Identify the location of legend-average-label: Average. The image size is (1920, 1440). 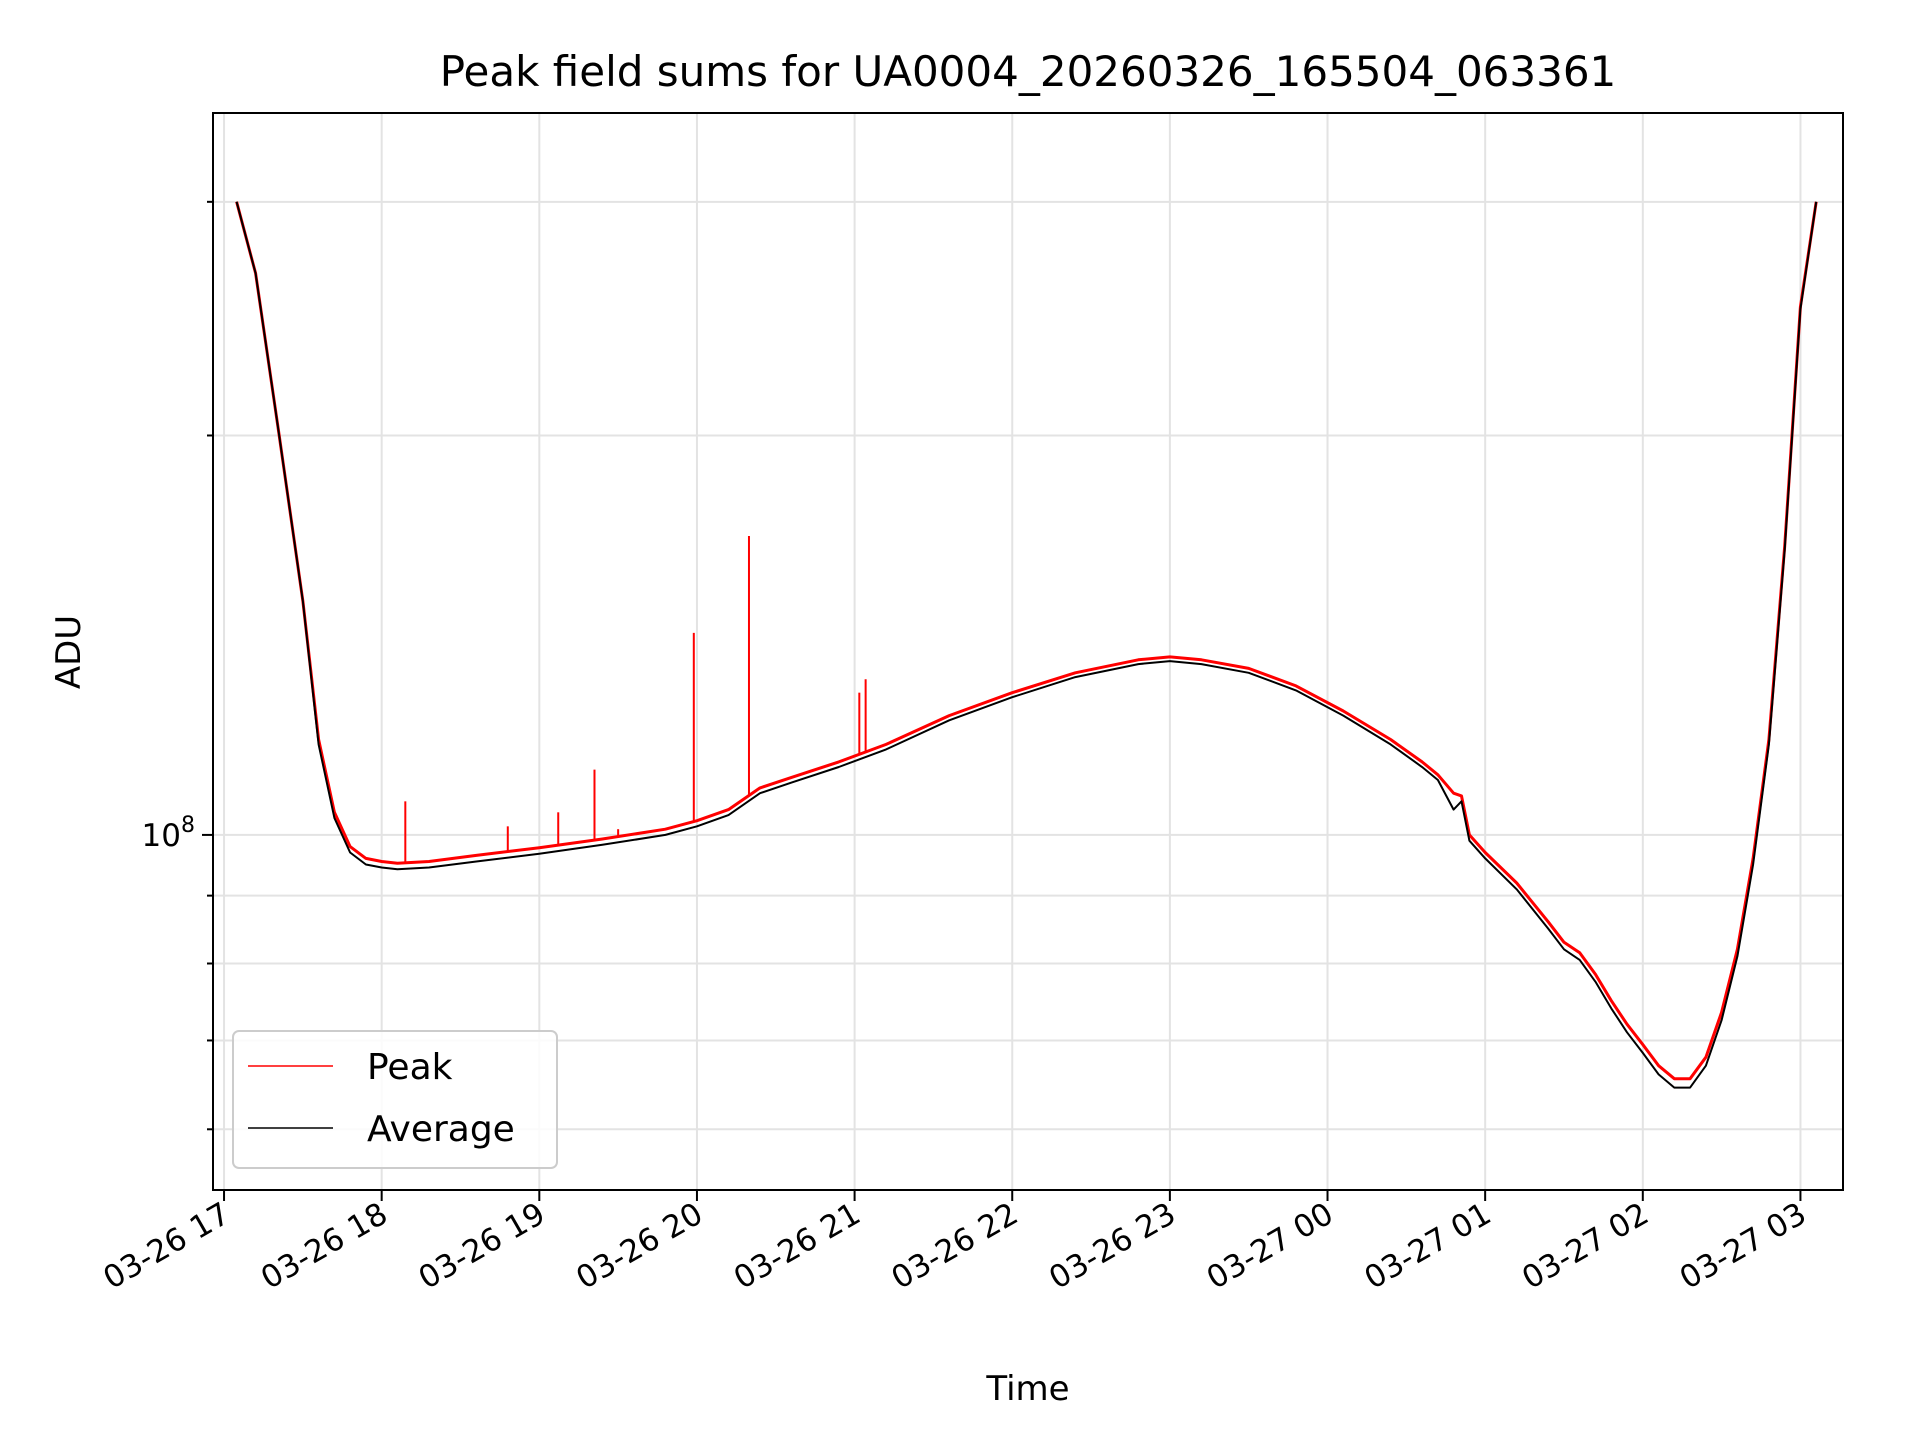
(441, 1129).